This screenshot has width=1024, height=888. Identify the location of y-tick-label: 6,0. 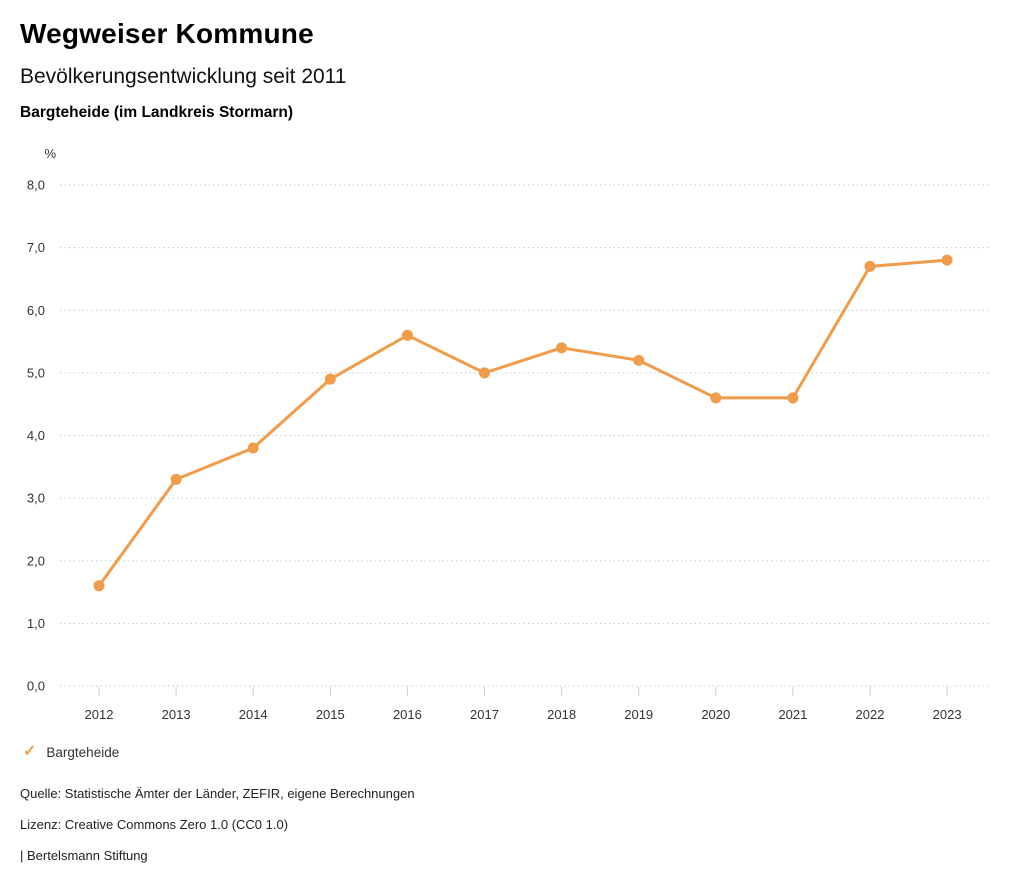
(36, 310).